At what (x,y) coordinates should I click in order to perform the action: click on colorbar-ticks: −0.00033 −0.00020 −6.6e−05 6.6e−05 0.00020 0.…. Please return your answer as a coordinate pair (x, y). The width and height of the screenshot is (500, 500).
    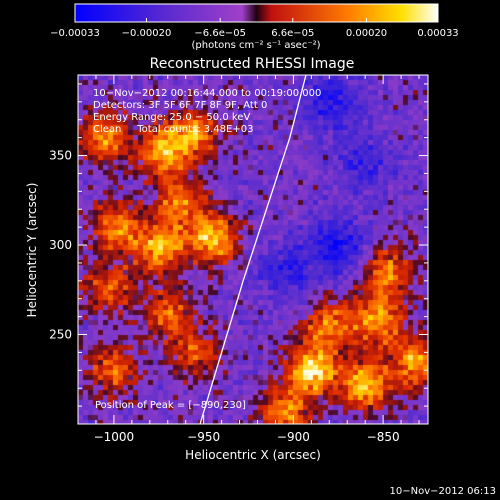
    Looking at the image, I should click on (254, 28).